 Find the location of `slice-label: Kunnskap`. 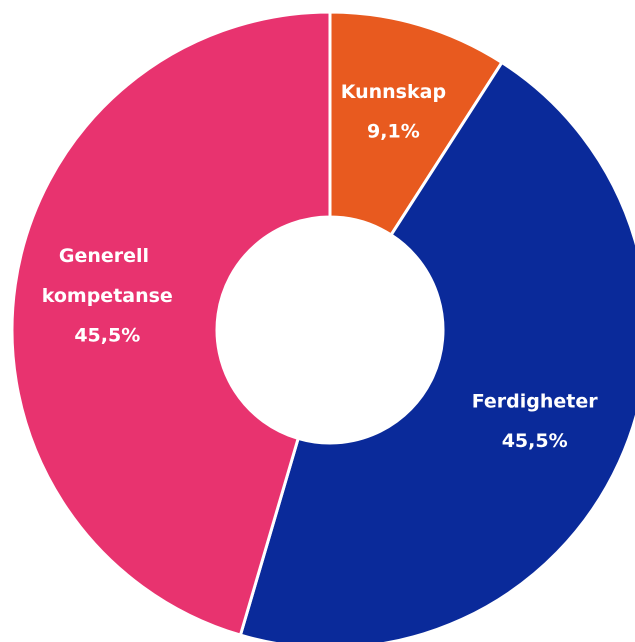

slice-label: Kunnskap is located at coordinates (393, 92).